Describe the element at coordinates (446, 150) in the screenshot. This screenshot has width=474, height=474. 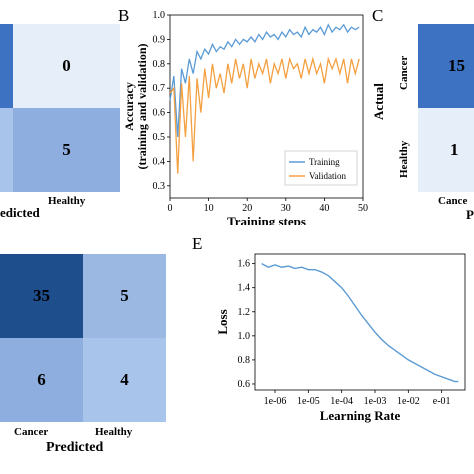
I see `panel-c-cell-bottom: 1` at that location.